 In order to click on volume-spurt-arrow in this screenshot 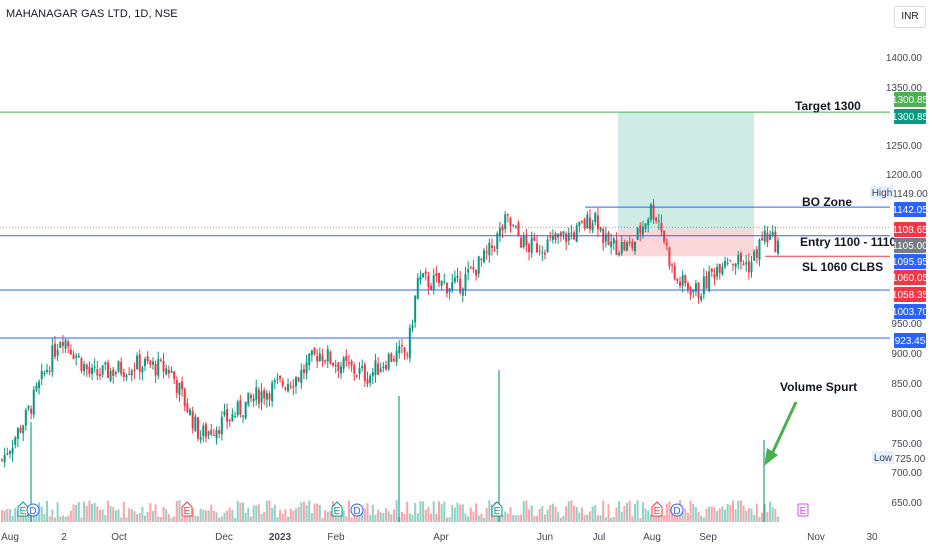, I will do `click(781, 433)`.